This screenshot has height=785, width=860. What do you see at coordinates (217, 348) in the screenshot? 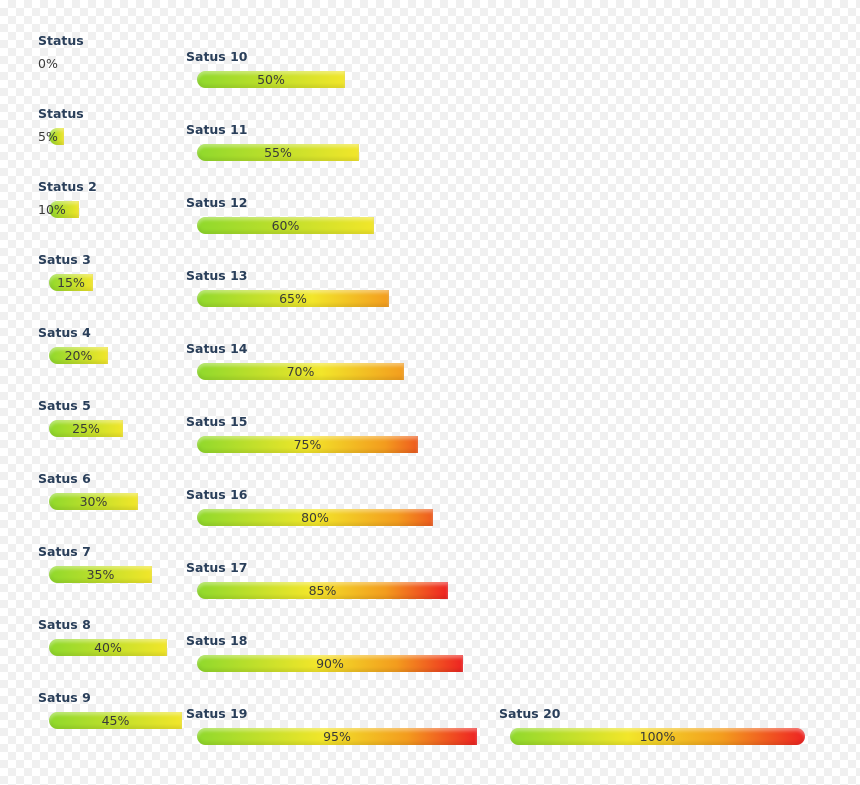
I see `status-label: Satus 14` at bounding box center [217, 348].